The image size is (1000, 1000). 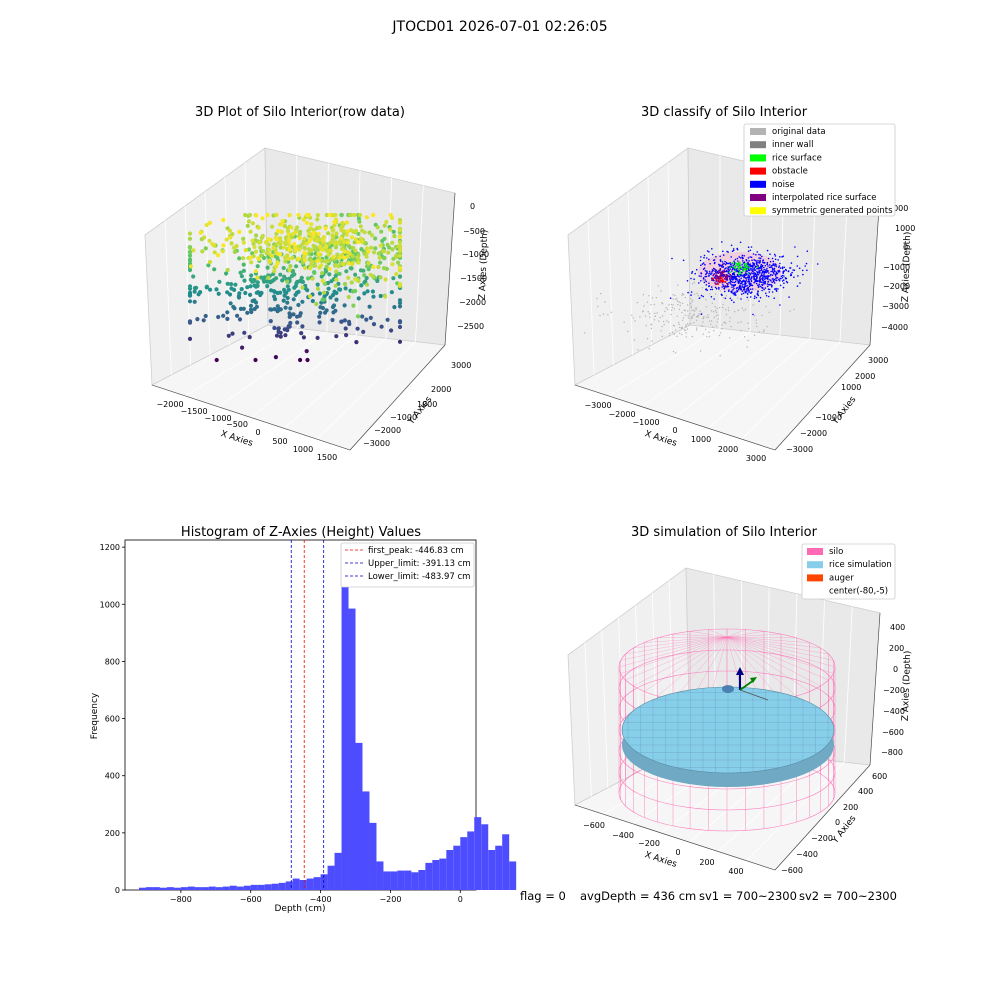 What do you see at coordinates (896, 267) in the screenshot?
I see `z-tick: −1000` at bounding box center [896, 267].